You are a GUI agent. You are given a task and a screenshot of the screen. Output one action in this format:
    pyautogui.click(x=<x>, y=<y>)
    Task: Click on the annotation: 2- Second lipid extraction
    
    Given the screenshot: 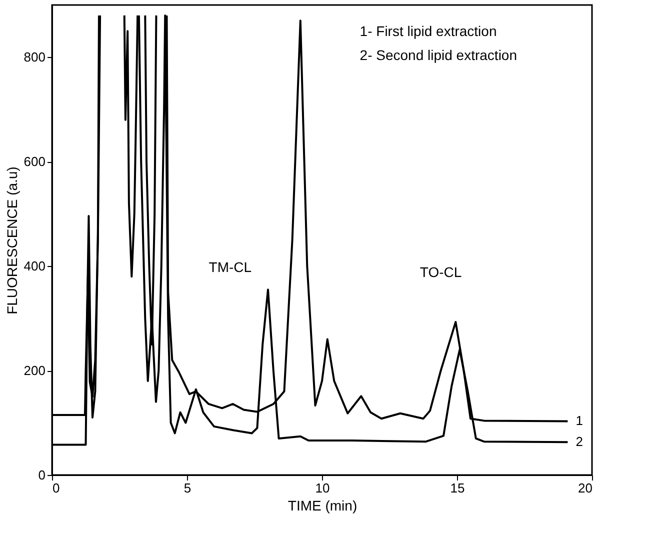 What is the action you would take?
    pyautogui.click(x=439, y=55)
    